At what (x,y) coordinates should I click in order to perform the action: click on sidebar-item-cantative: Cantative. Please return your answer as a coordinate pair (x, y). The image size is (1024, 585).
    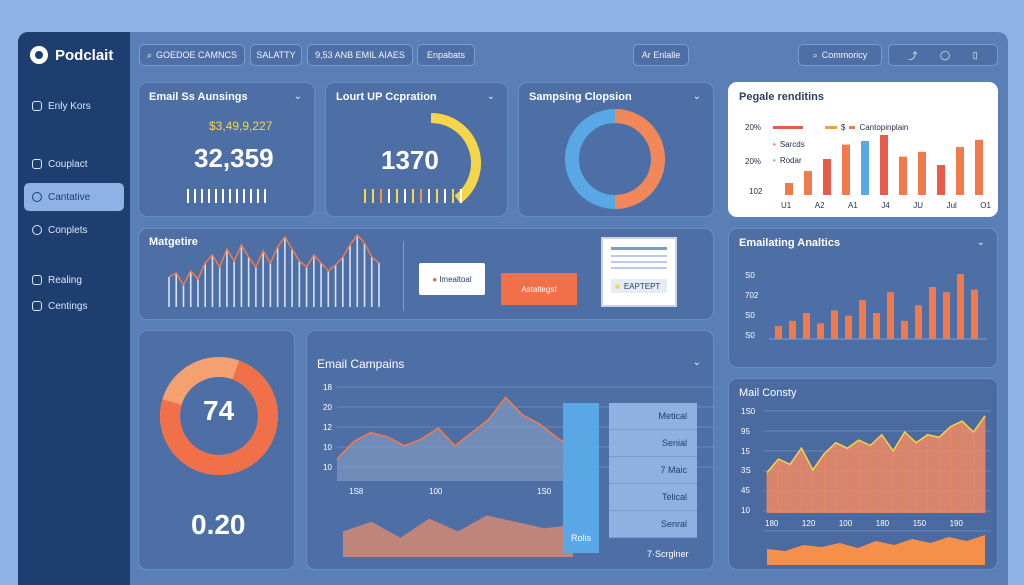
    Looking at the image, I should click on (74, 197).